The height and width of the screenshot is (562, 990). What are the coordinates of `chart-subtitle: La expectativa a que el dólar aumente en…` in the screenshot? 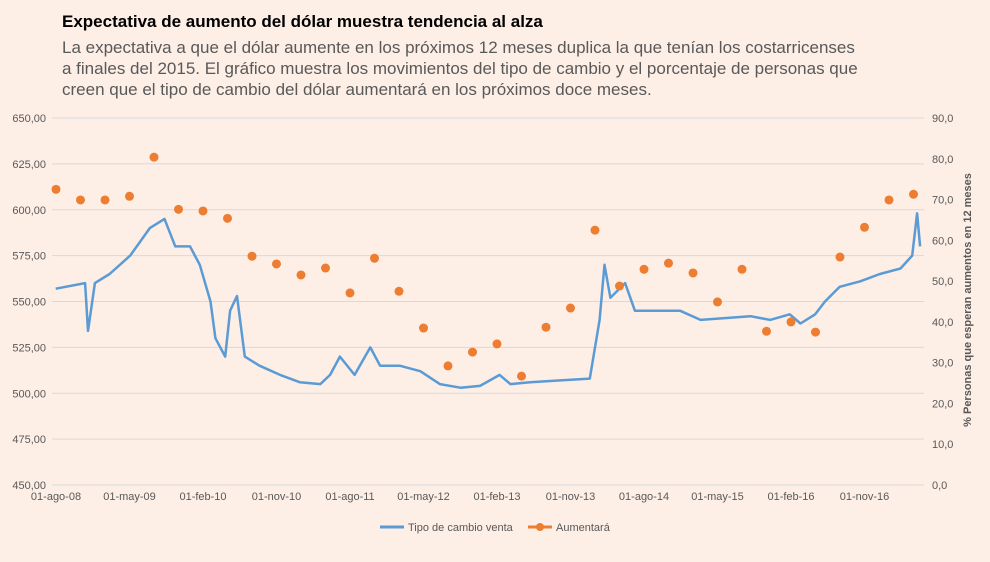 It's located at (460, 68).